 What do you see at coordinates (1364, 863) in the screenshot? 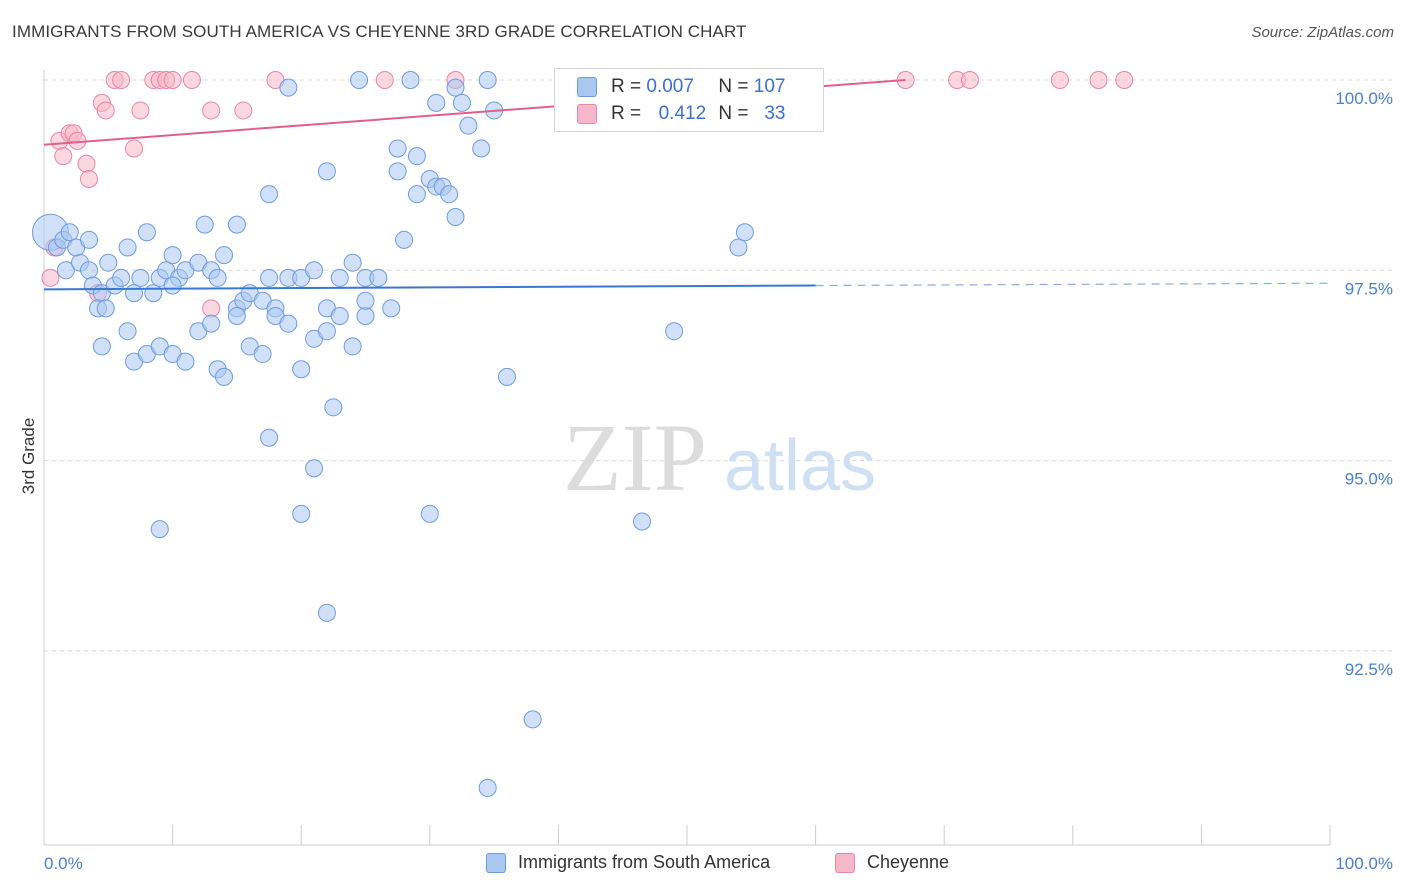
I see `x-tick-label-max: 100.0%` at bounding box center [1364, 863].